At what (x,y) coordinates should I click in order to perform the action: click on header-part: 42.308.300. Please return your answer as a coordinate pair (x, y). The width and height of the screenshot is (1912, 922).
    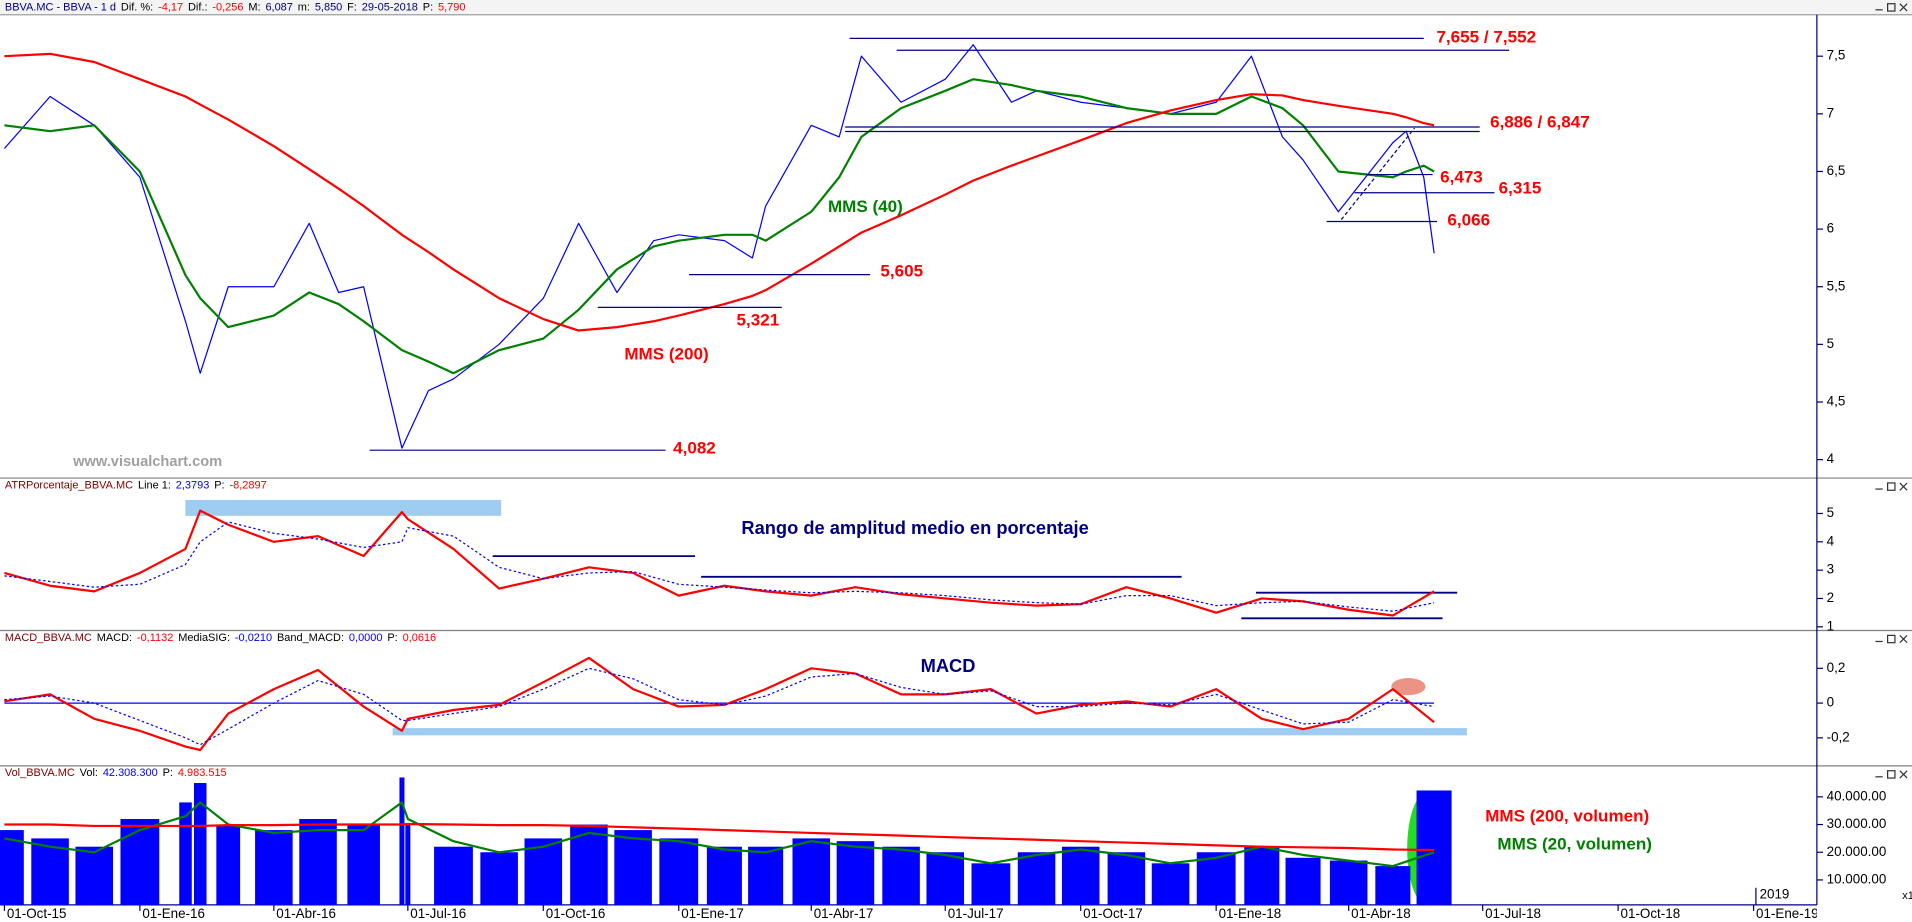
    Looking at the image, I should click on (130, 773).